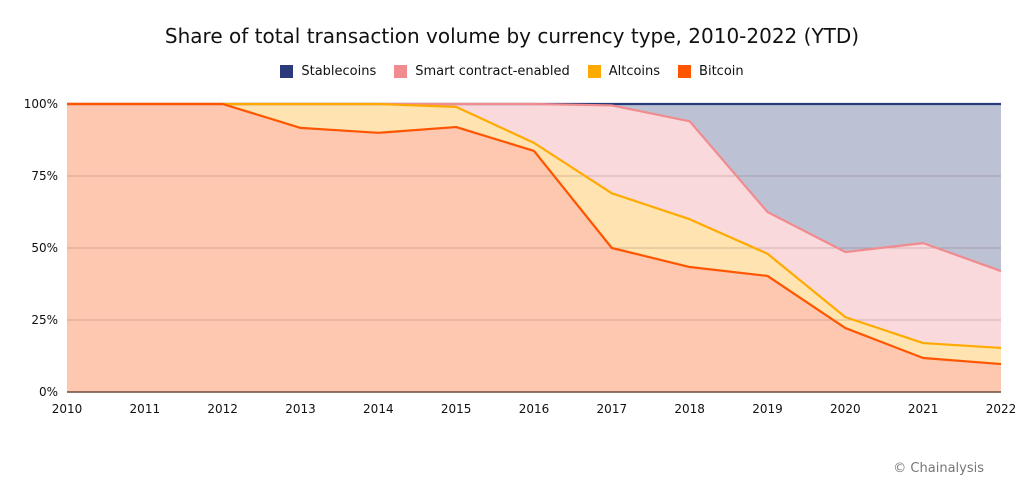 Image resolution: width=1024 pixels, height=489 pixels. What do you see at coordinates (44, 320) in the screenshot?
I see `y-tick-label: 25%` at bounding box center [44, 320].